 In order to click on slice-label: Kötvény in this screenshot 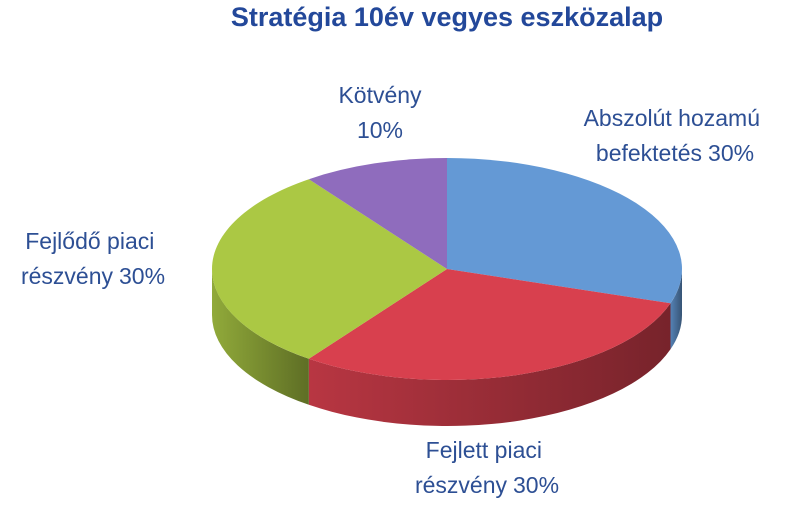, I will do `click(380, 95)`.